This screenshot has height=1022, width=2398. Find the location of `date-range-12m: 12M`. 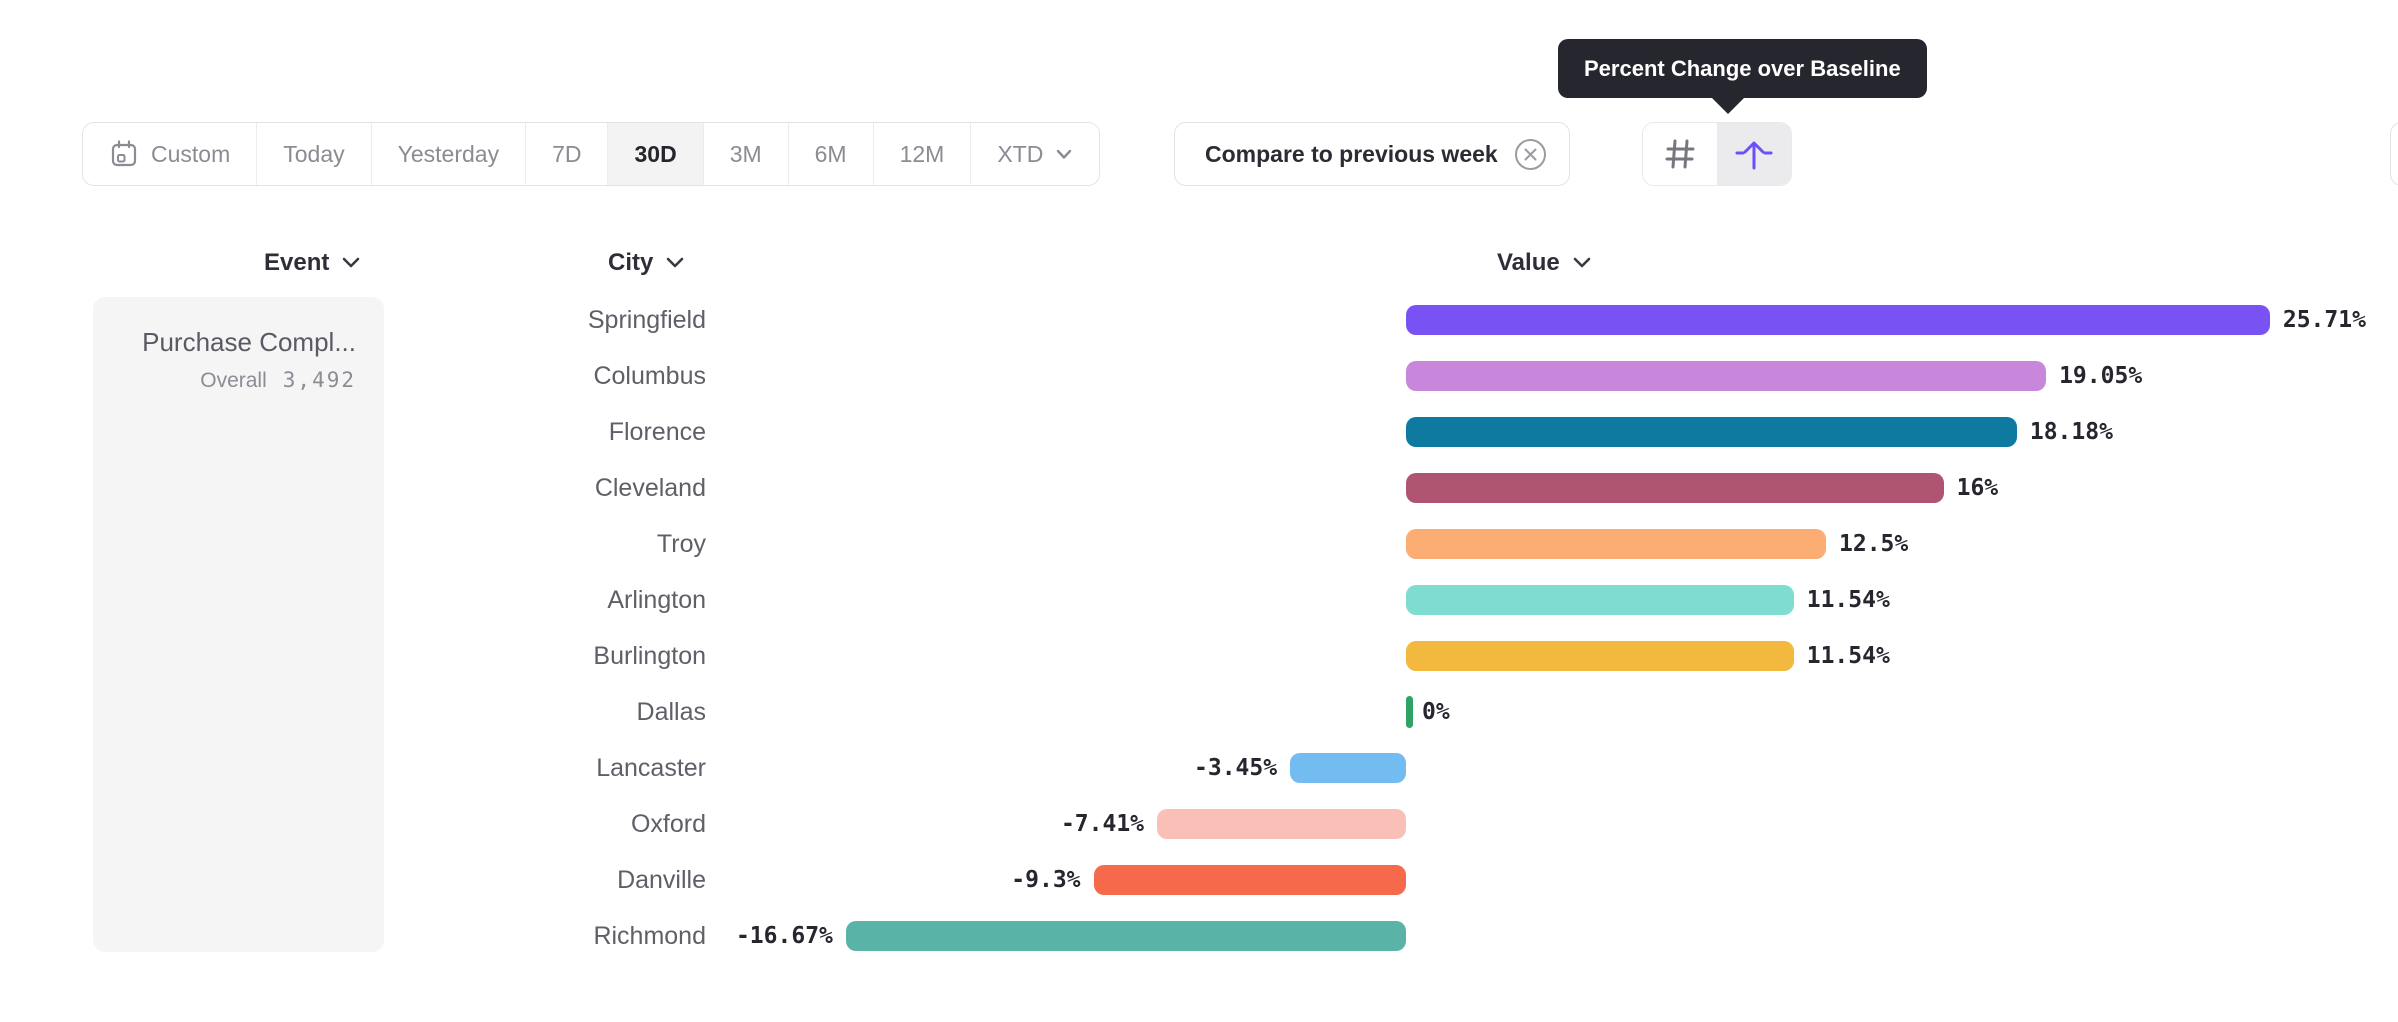

date-range-12m: 12M is located at coordinates (922, 154).